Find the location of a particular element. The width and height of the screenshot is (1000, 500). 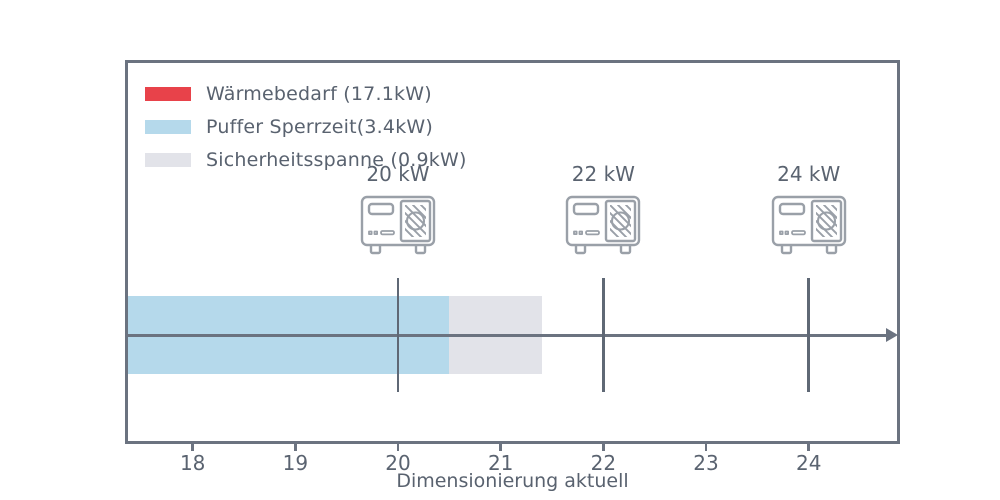

legend-swatch-gray is located at coordinates (168, 159).